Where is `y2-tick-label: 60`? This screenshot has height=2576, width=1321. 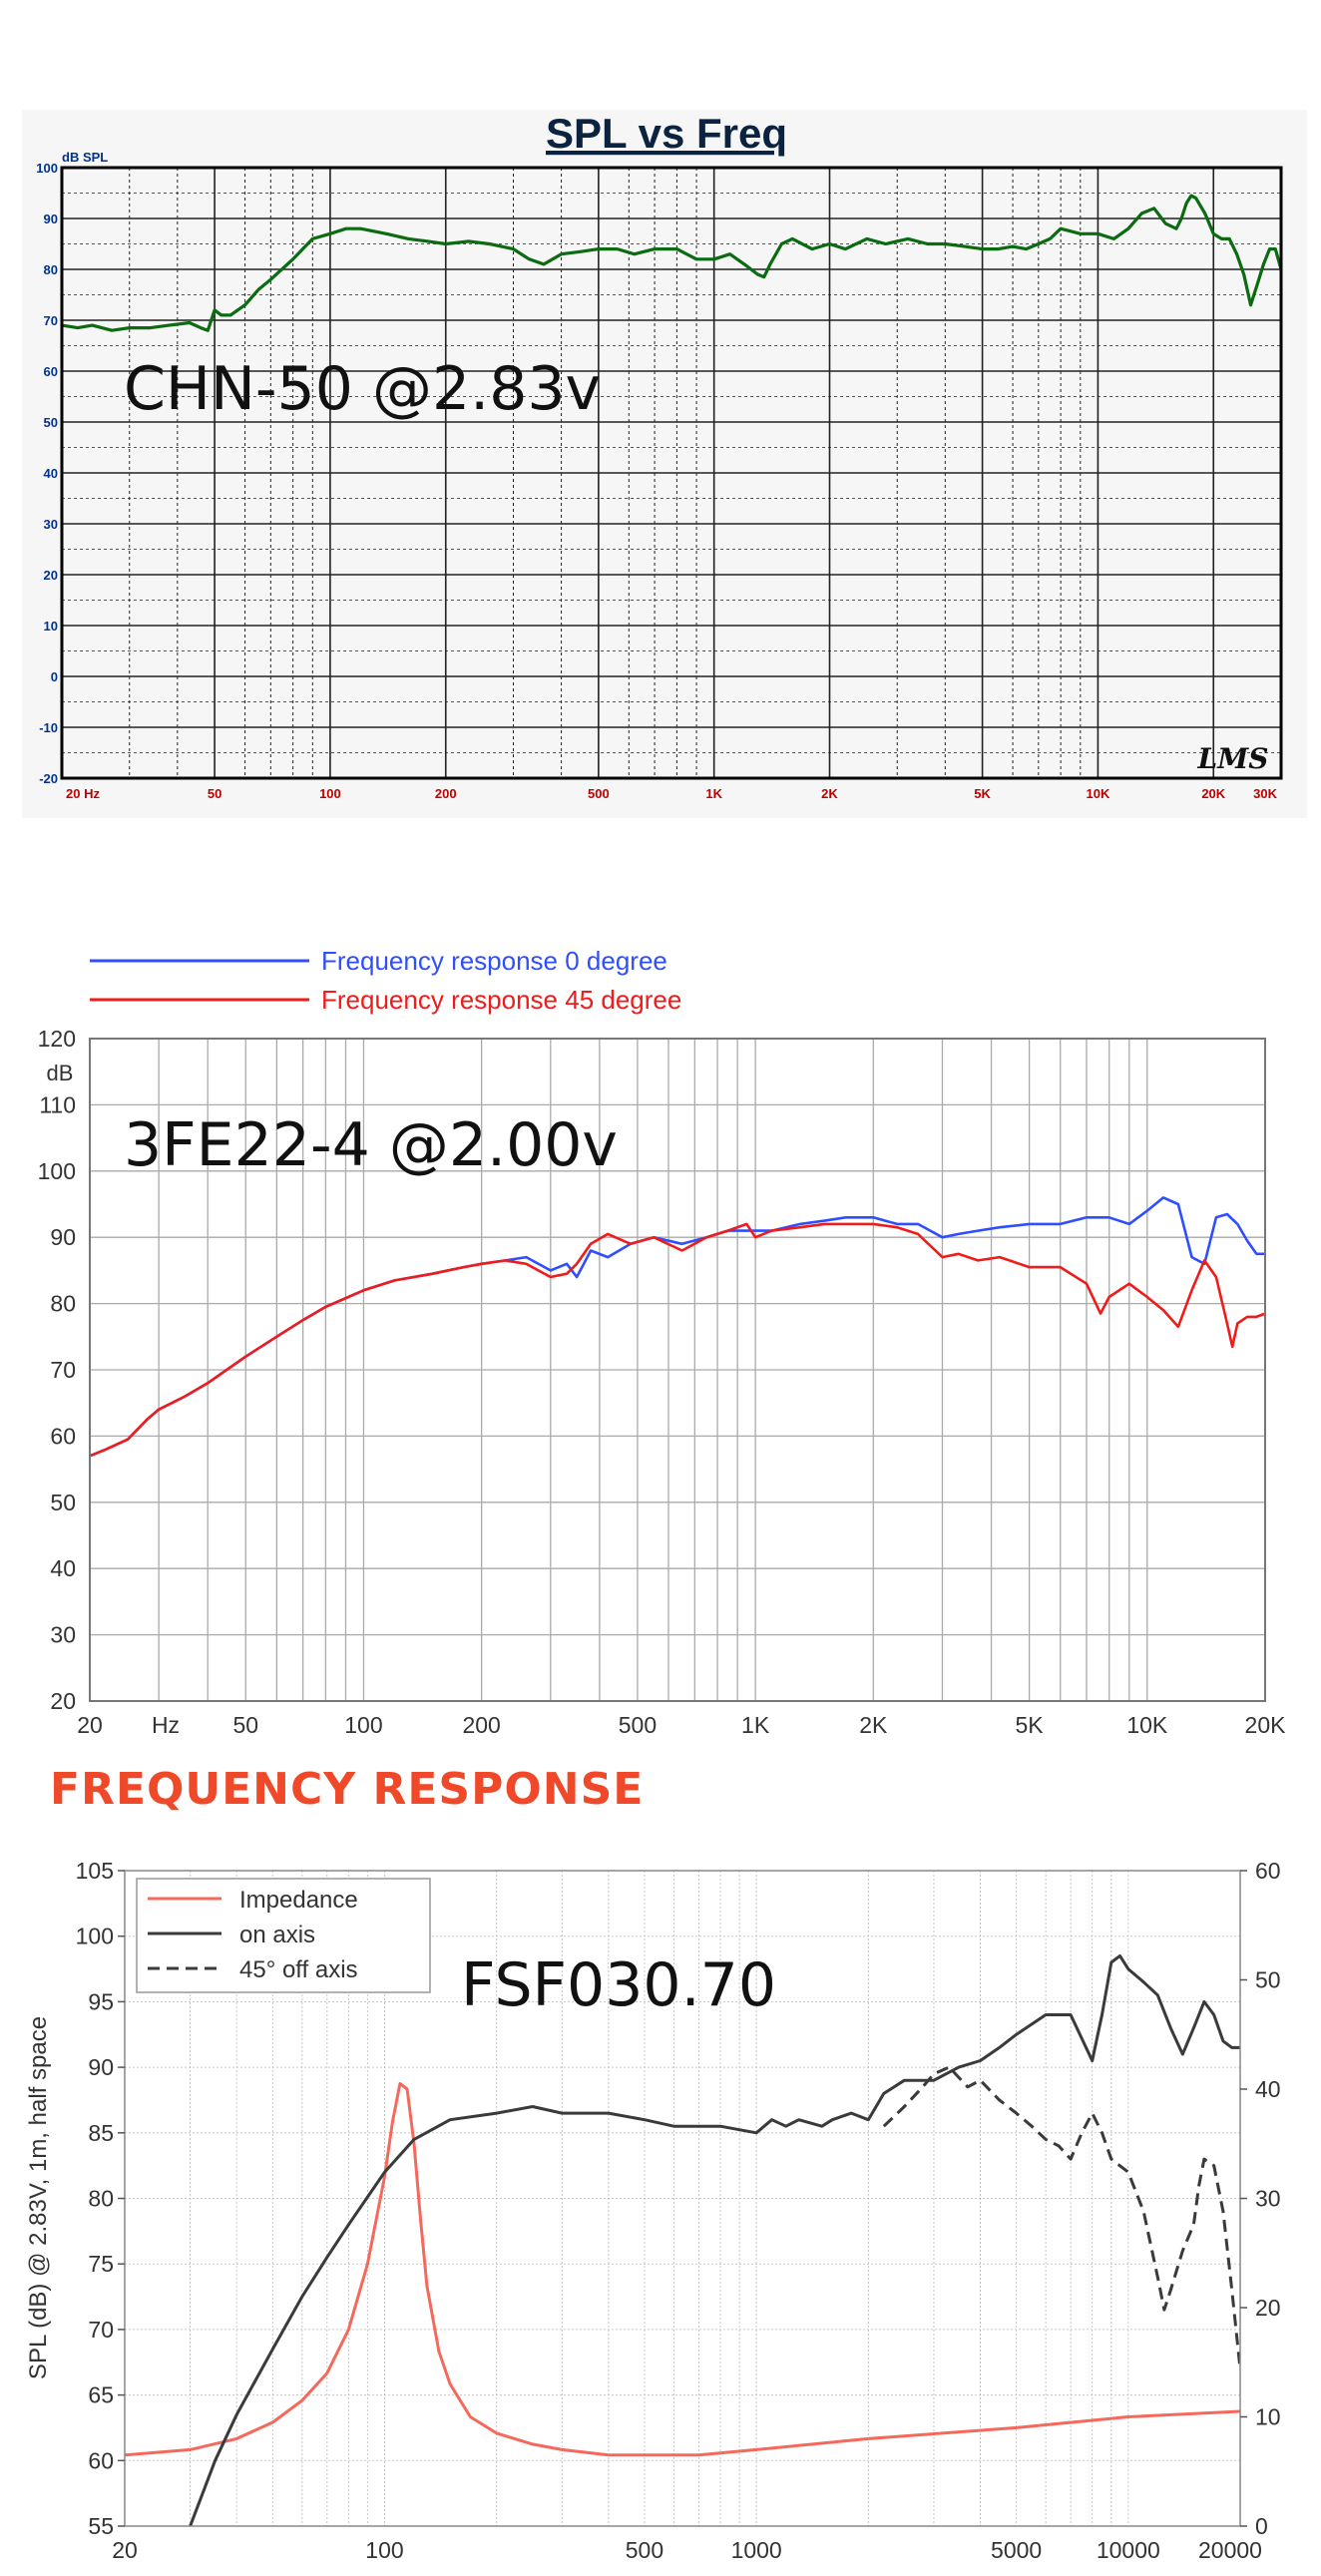 y2-tick-label: 60 is located at coordinates (1268, 1871).